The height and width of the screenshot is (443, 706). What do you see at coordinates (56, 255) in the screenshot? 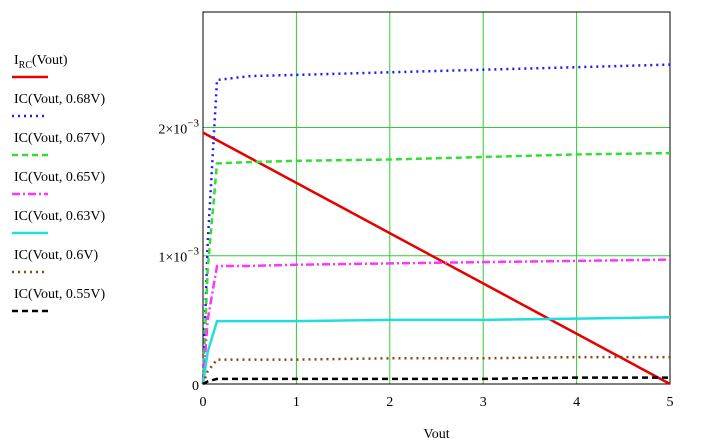
I see `legend-label-6: IC(Vout, 0.6V)` at bounding box center [56, 255].